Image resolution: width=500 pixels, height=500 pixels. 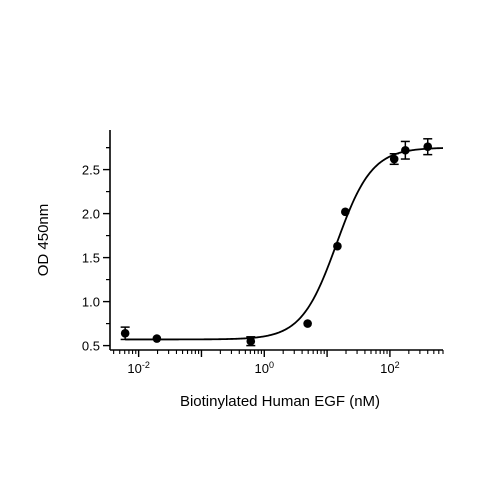 What do you see at coordinates (277, 362) in the screenshot?
I see `x-axis: 10⁻² 10⁰ 10²` at bounding box center [277, 362].